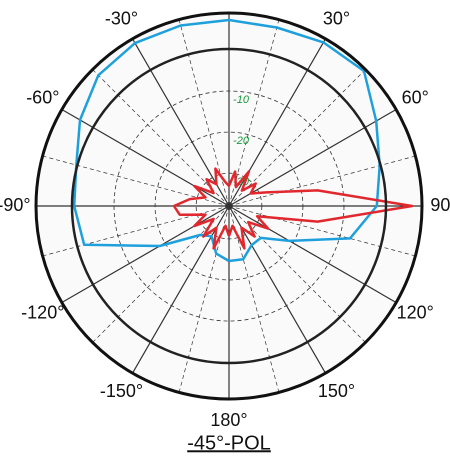 Image resolution: width=450 pixels, height=462 pixels. I want to click on theta-tick-label: -60°, so click(42, 97).